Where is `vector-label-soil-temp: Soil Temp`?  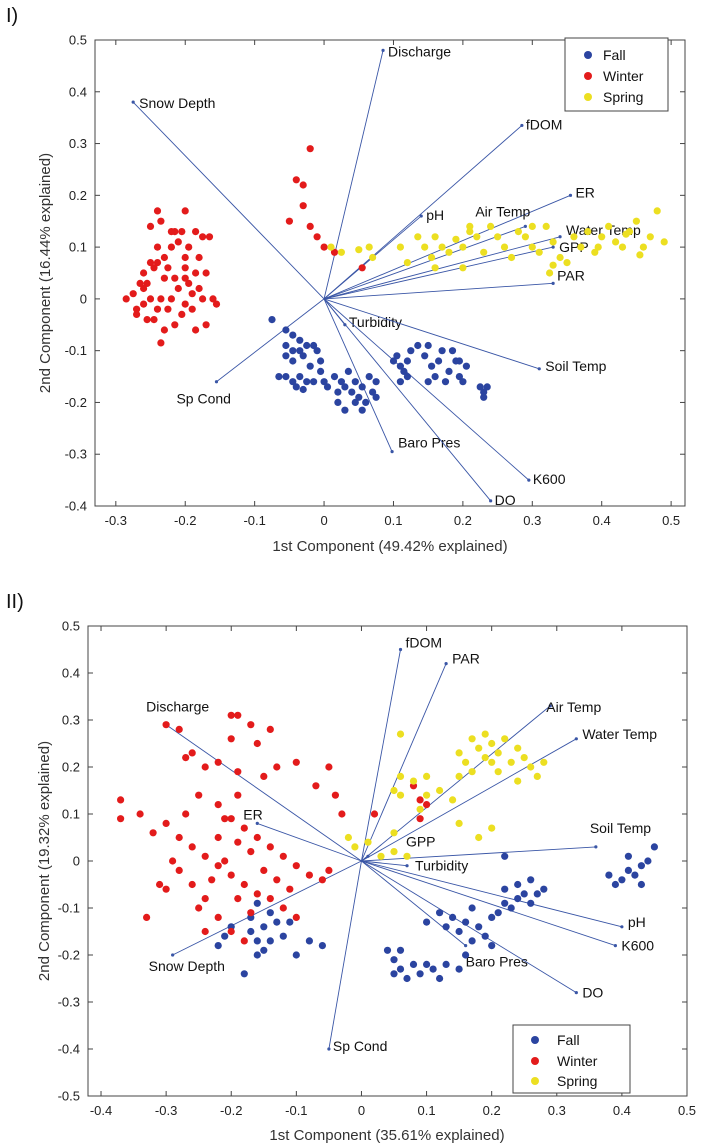
vector-label-soil-temp: Soil Temp is located at coordinates (575, 366).